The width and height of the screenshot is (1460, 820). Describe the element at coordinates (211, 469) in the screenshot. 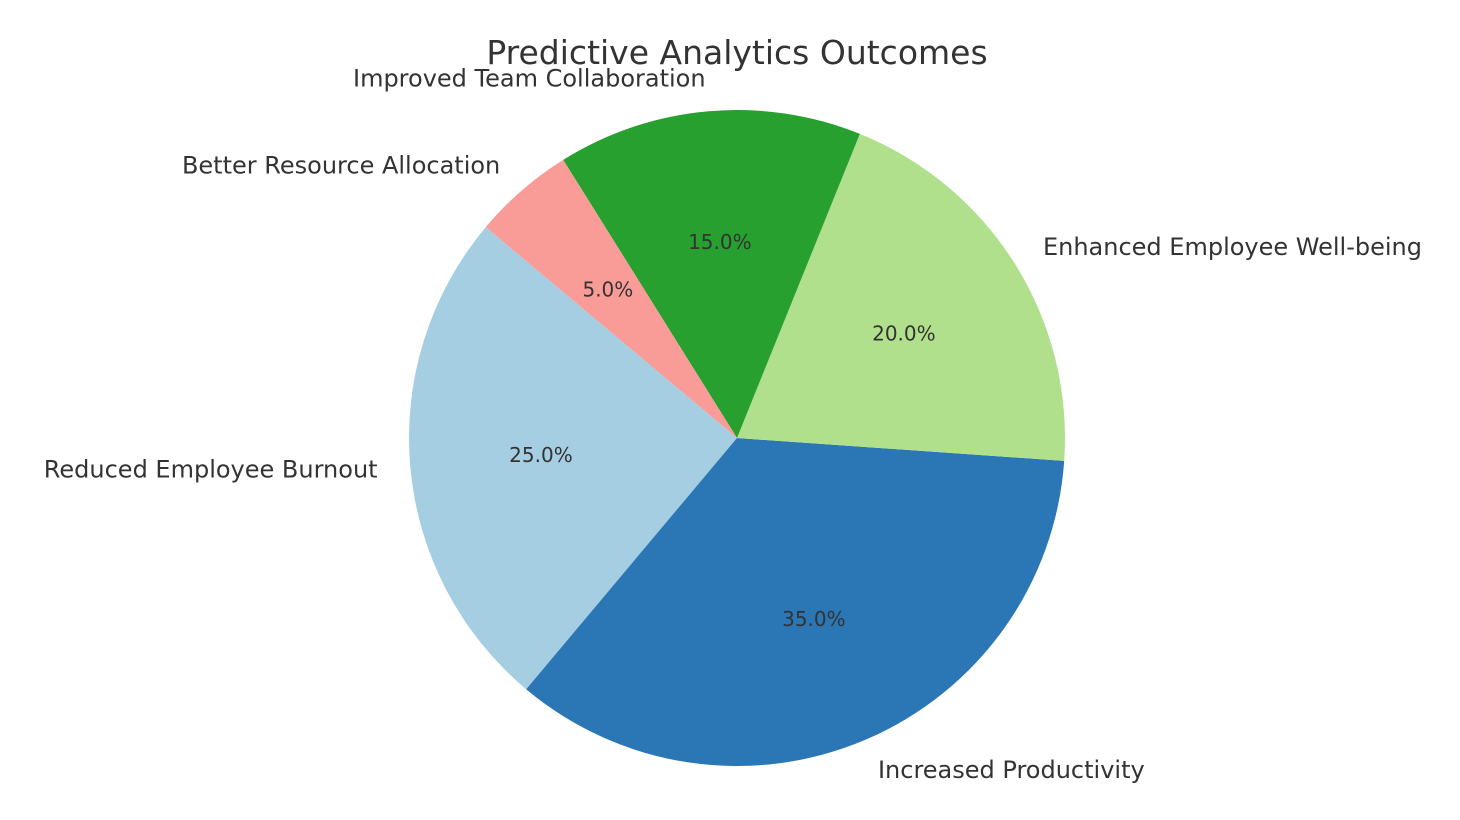

I see `category-label: Reduced Employee Burnout` at that location.